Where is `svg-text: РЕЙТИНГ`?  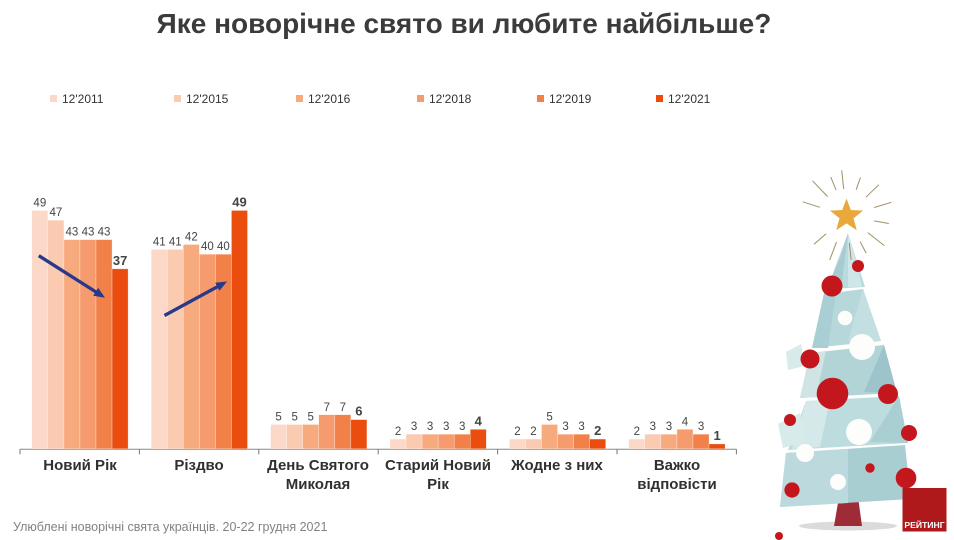 svg-text: РЕЙТИНГ is located at coordinates (924, 524).